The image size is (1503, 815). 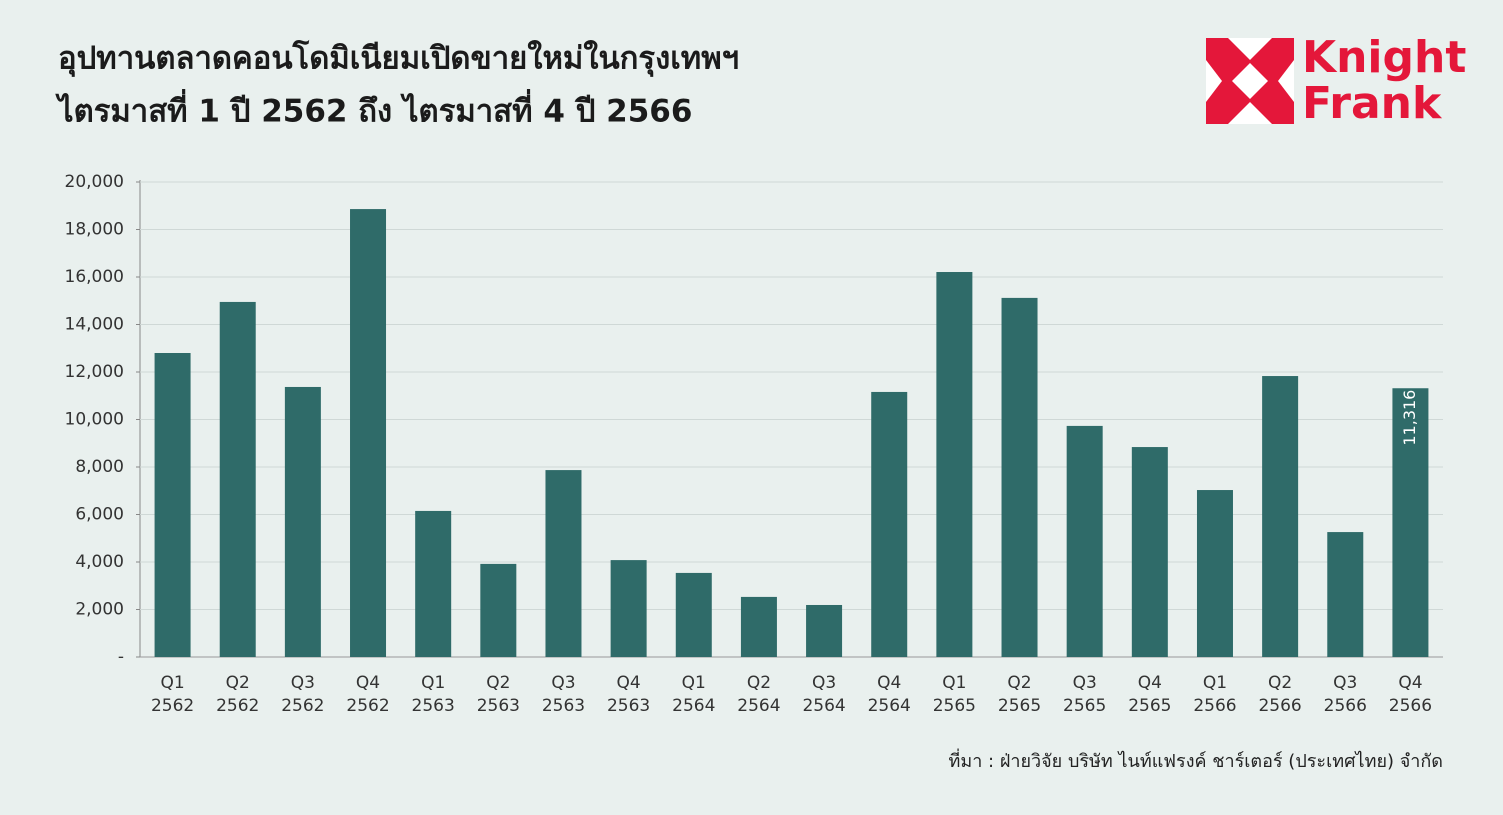 I want to click on y-tick-label: -, so click(x=121, y=657).